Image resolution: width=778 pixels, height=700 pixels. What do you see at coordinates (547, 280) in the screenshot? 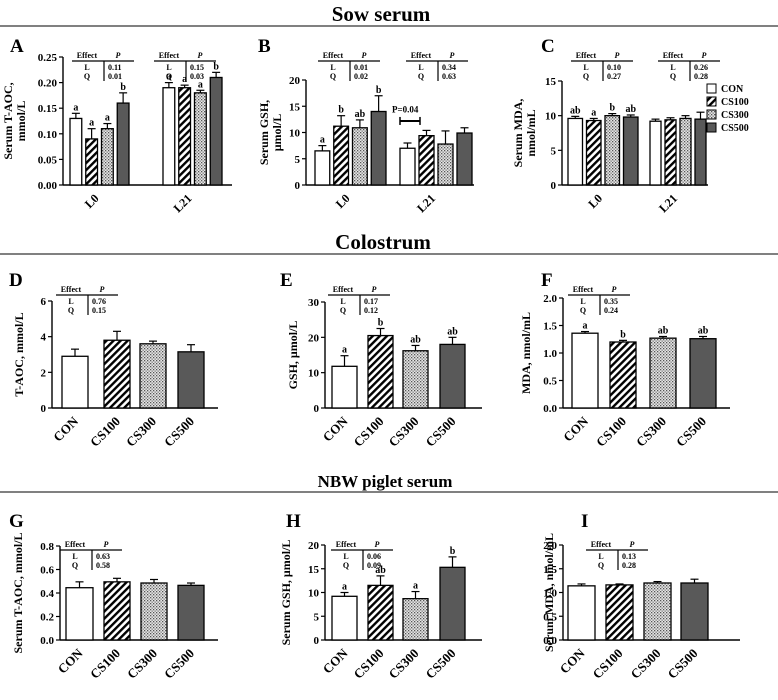
I see `panel-letter: F` at bounding box center [547, 280].